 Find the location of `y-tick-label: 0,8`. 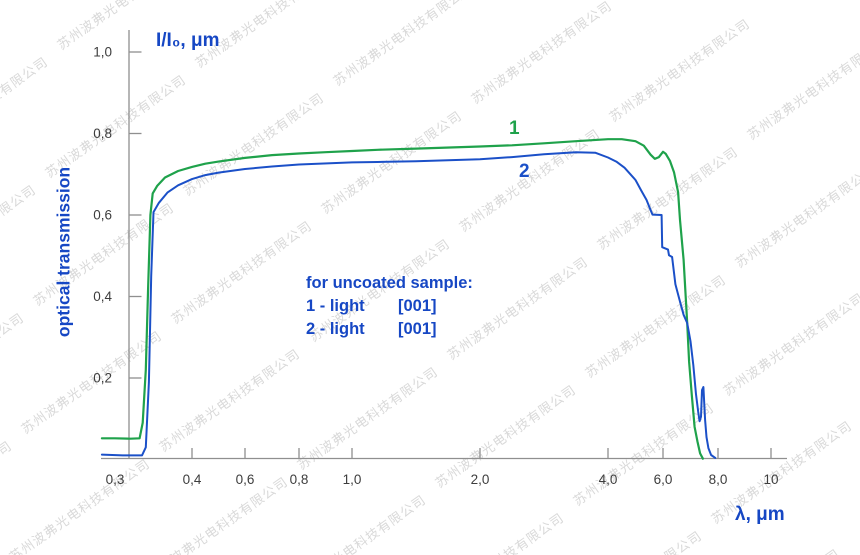

y-tick-label: 0,8 is located at coordinates (102, 133).